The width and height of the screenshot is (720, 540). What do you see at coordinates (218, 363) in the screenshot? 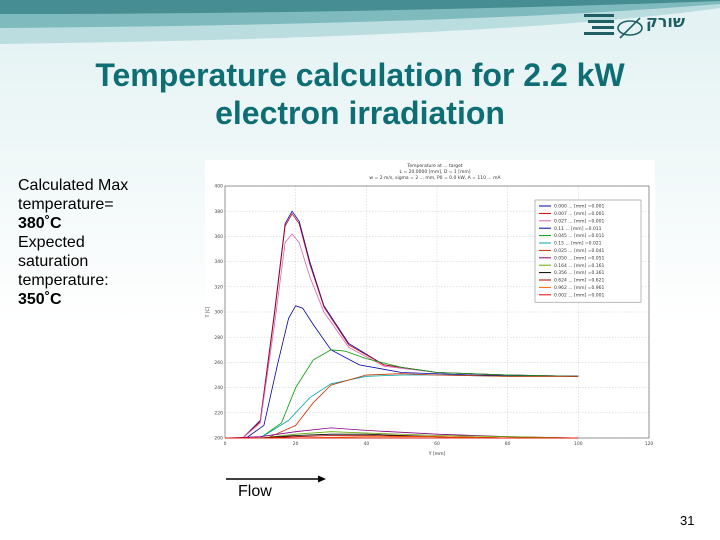
I see `y-tick-label: 260` at bounding box center [218, 363].